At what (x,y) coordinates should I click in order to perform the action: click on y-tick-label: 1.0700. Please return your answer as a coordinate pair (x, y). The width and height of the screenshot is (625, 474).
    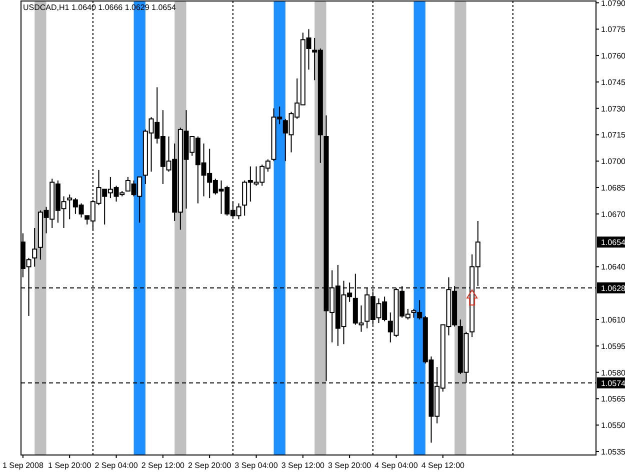
    Looking at the image, I should click on (613, 161).